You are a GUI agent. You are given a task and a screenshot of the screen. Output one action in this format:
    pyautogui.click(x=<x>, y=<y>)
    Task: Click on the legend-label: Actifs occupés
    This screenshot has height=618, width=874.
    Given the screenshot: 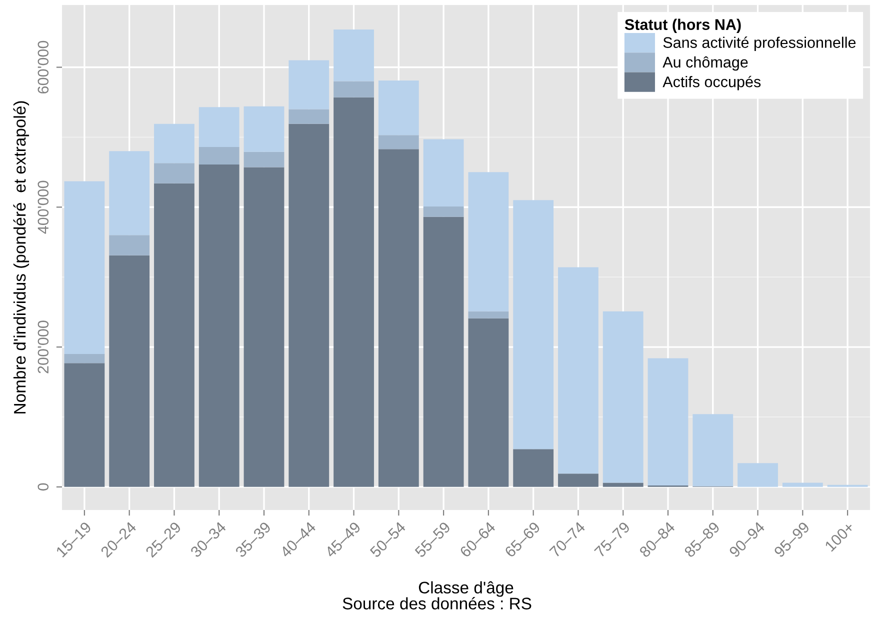 What is the action you would take?
    pyautogui.click(x=711, y=83)
    